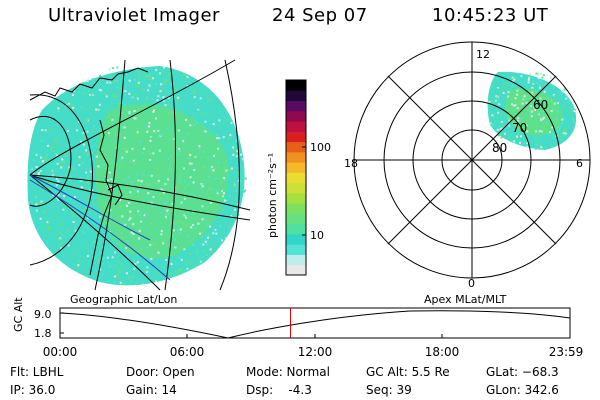 This screenshot has width=600, height=400. I want to click on date-label: 24 Sep 07, so click(320, 15).